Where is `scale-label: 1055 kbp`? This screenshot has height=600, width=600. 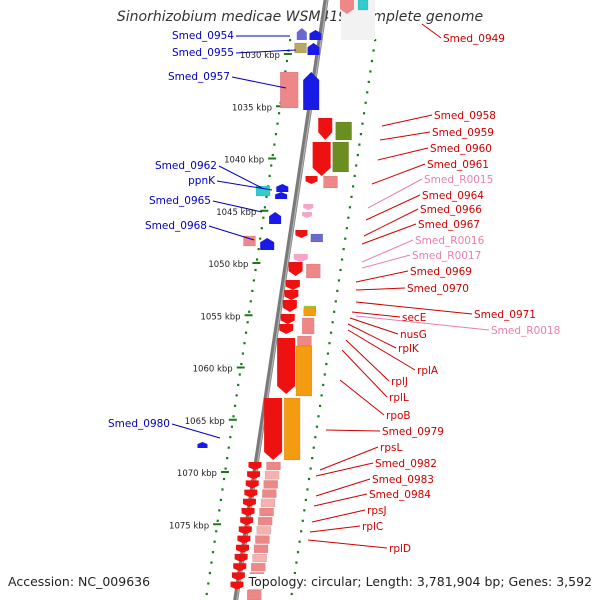 scale-label: 1055 kbp is located at coordinates (221, 317).